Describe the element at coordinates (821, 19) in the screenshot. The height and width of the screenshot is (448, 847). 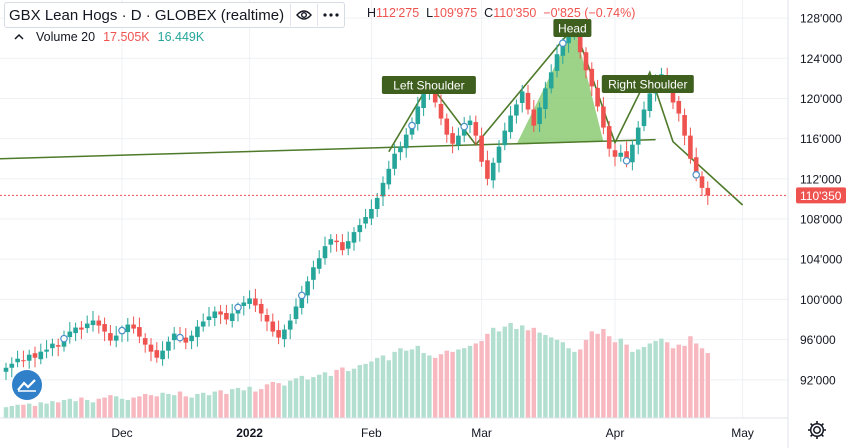
I see `price-tick-label: 128'000` at that location.